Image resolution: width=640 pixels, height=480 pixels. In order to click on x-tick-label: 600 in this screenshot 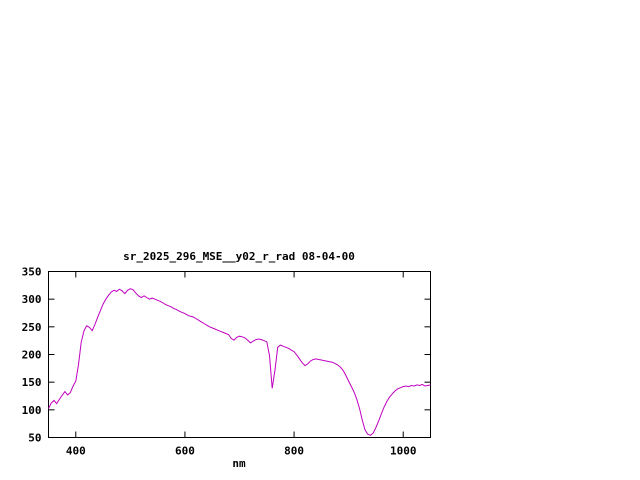, I will do `click(185, 451)`.